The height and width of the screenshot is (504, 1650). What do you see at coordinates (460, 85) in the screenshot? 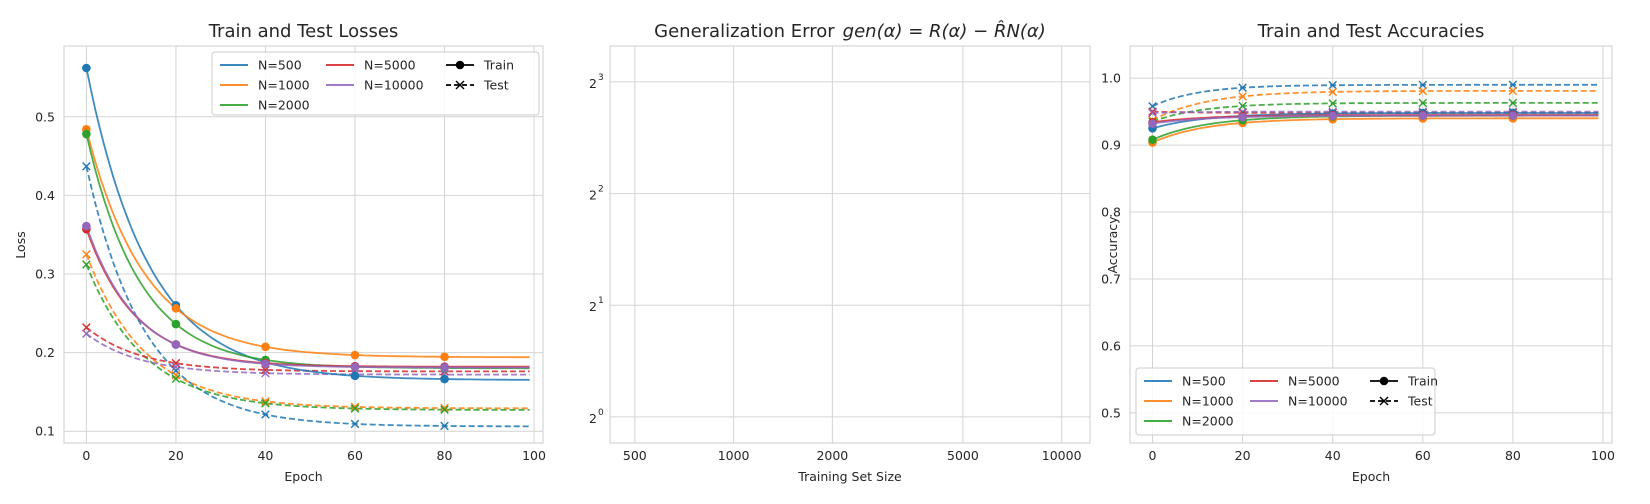
I see `legend-marker-test` at bounding box center [460, 85].